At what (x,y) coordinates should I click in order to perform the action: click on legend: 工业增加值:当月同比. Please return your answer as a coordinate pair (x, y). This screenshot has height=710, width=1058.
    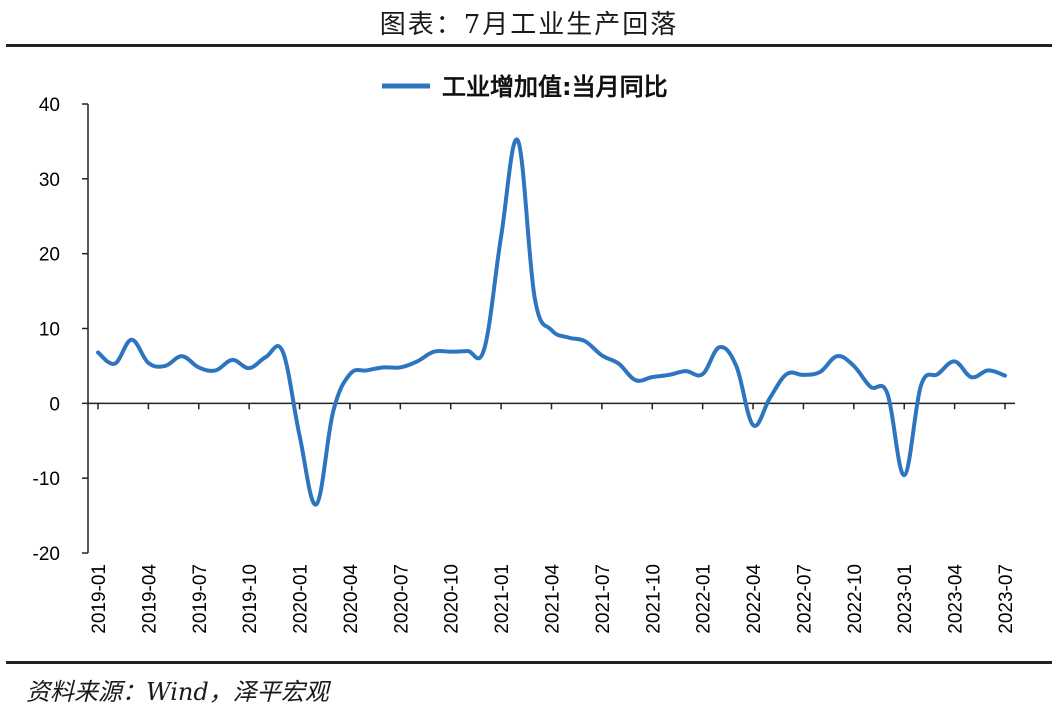
    Looking at the image, I should click on (525, 87).